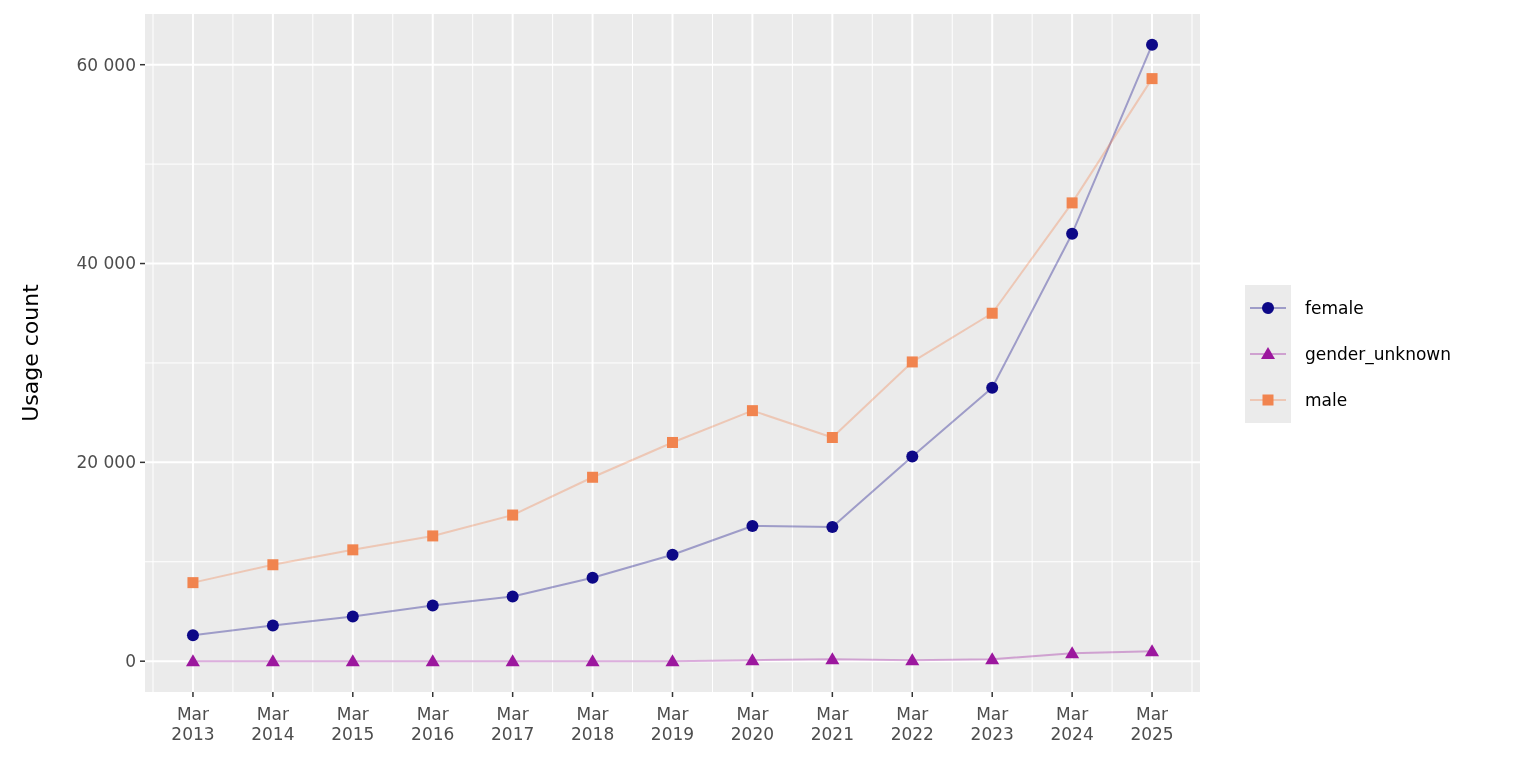 Image resolution: width=1536 pixels, height=768 pixels. I want to click on x-tick-label: Mar 2025, so click(1152, 724).